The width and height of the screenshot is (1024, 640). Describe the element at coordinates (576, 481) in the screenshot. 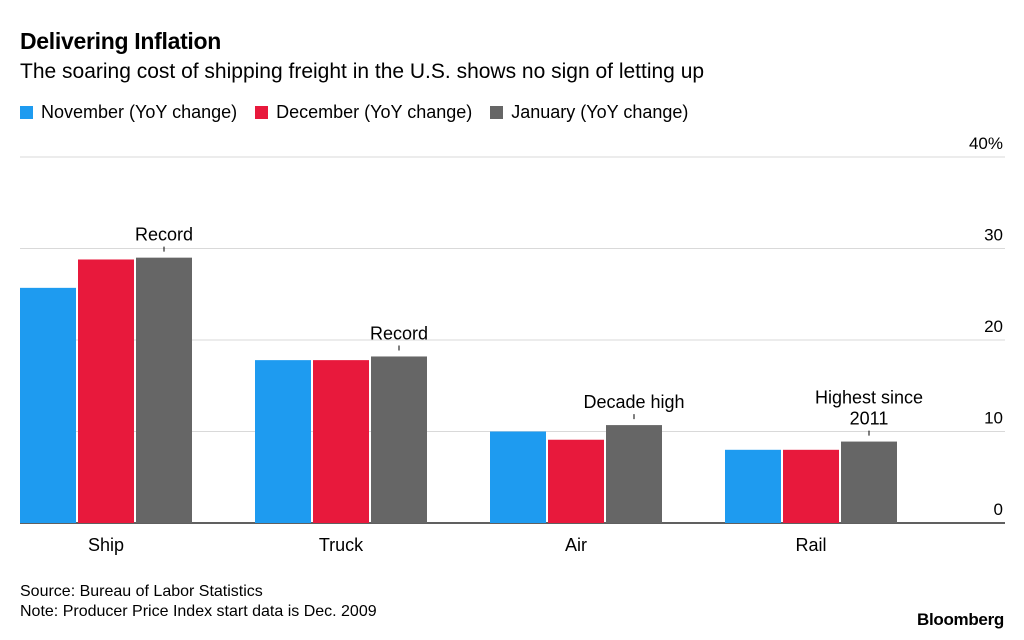

I see `bar-air-december` at that location.